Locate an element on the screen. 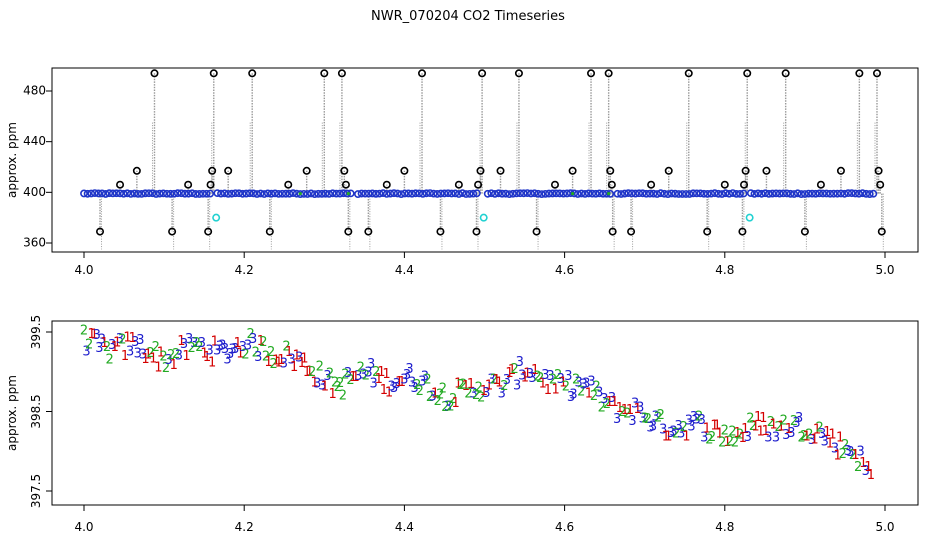 This screenshot has height=540, width=936. top-x-tick-label: 4.2 is located at coordinates (244, 270).